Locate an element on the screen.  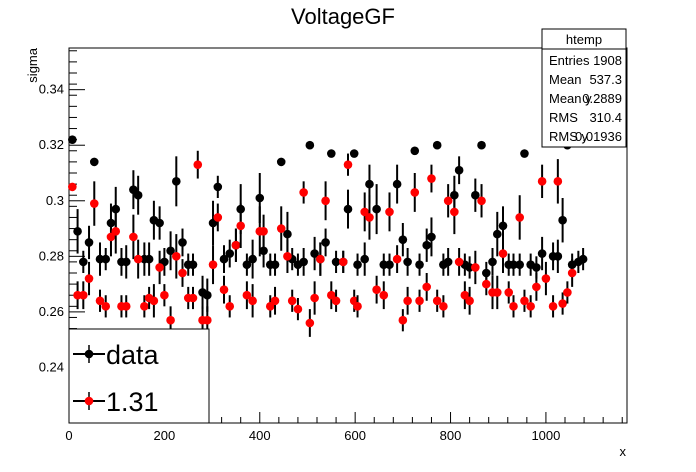
stats-value: 0.2889 is located at coordinates (602, 98).